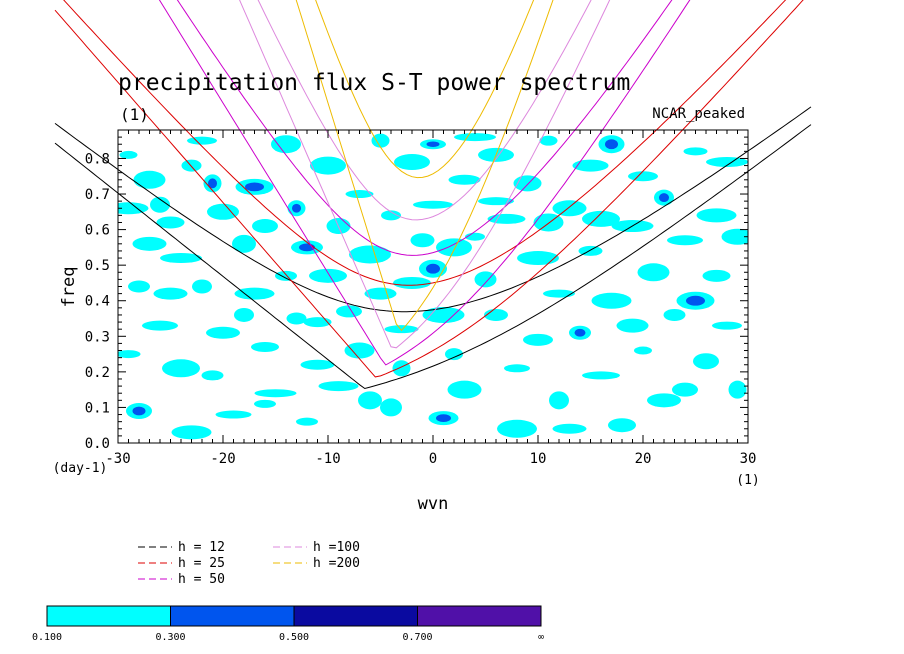  What do you see at coordinates (170, 637) in the screenshot?
I see `colorbar-label: 0.300` at bounding box center [170, 637].